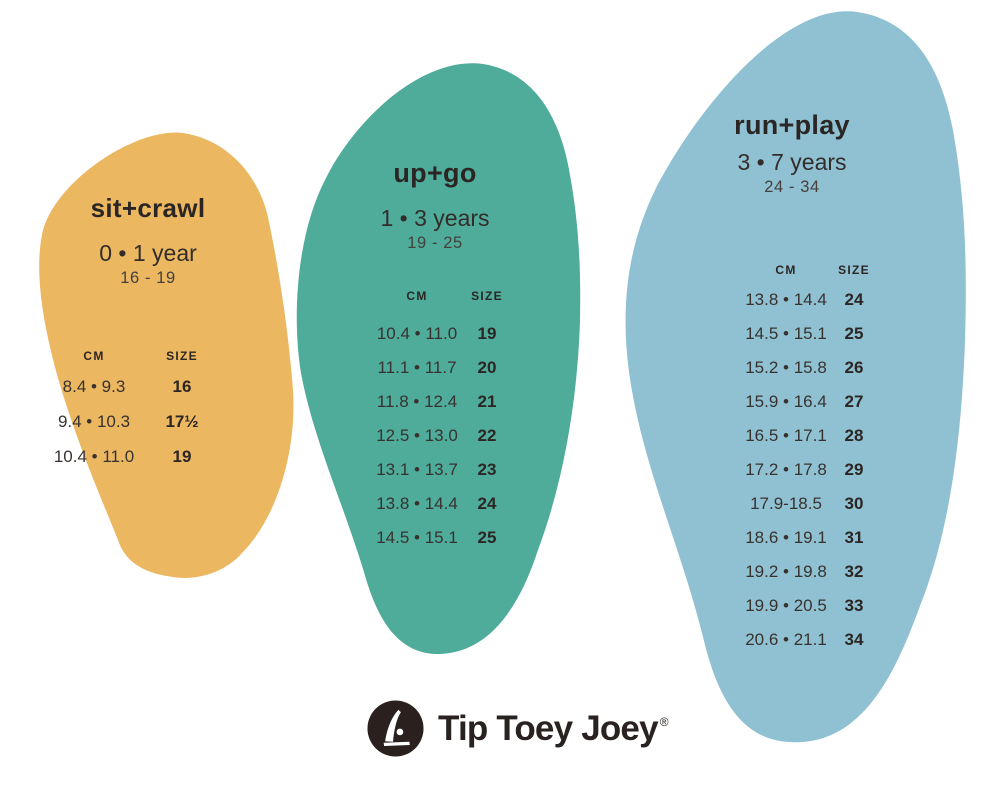 This screenshot has width=984, height=800. Describe the element at coordinates (792, 187) in the screenshot. I see `group-size-range: 24 - 34` at that location.